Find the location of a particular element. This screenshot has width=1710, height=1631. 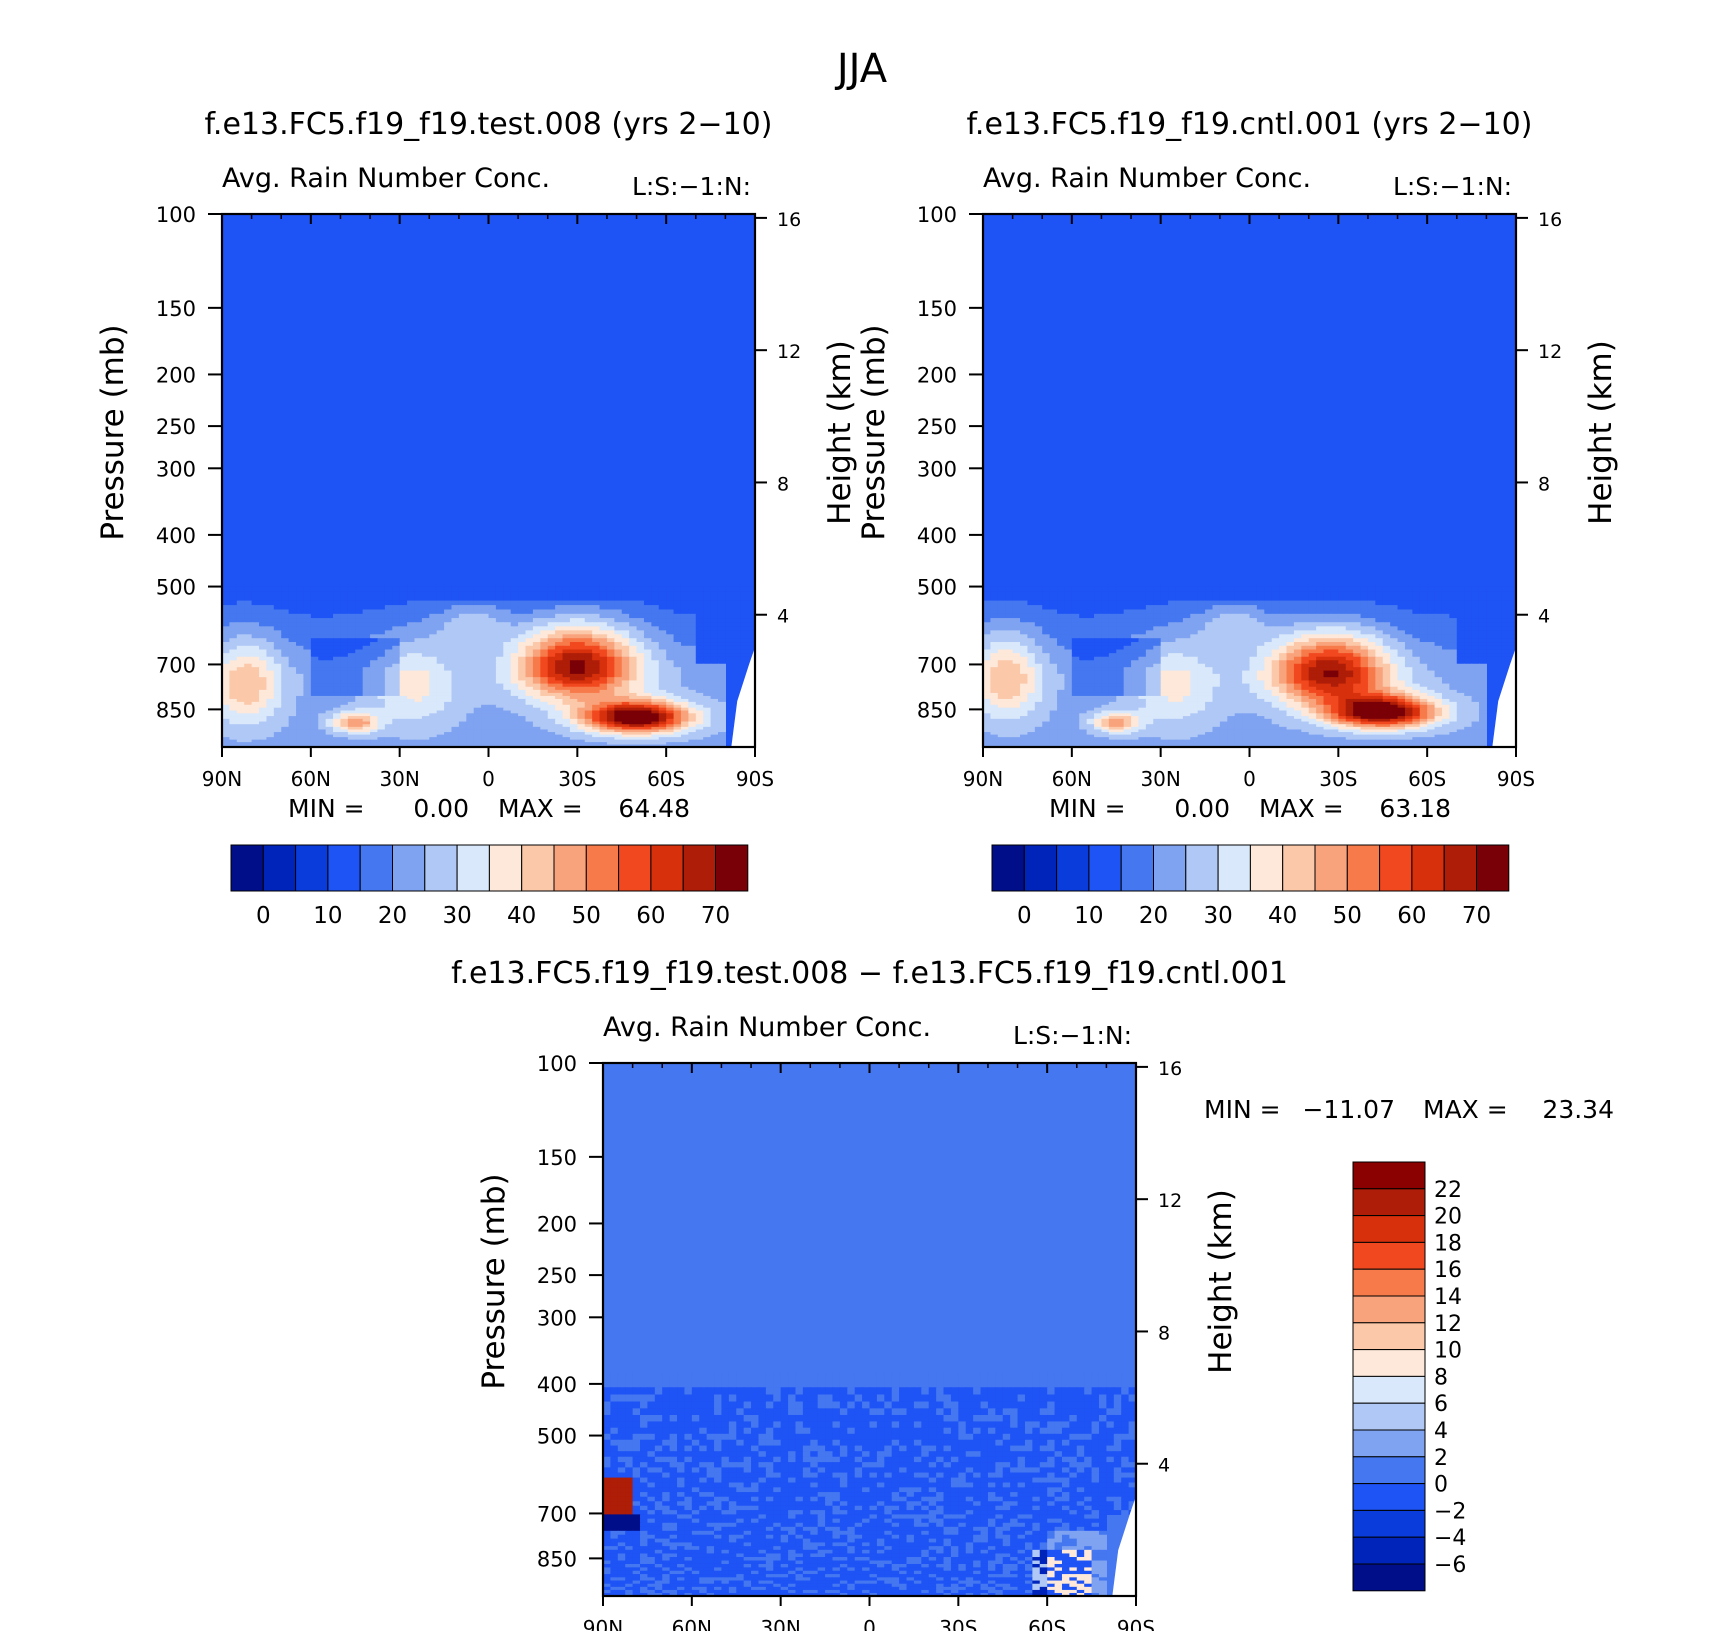

colorbar-label: 40 is located at coordinates (521, 916).